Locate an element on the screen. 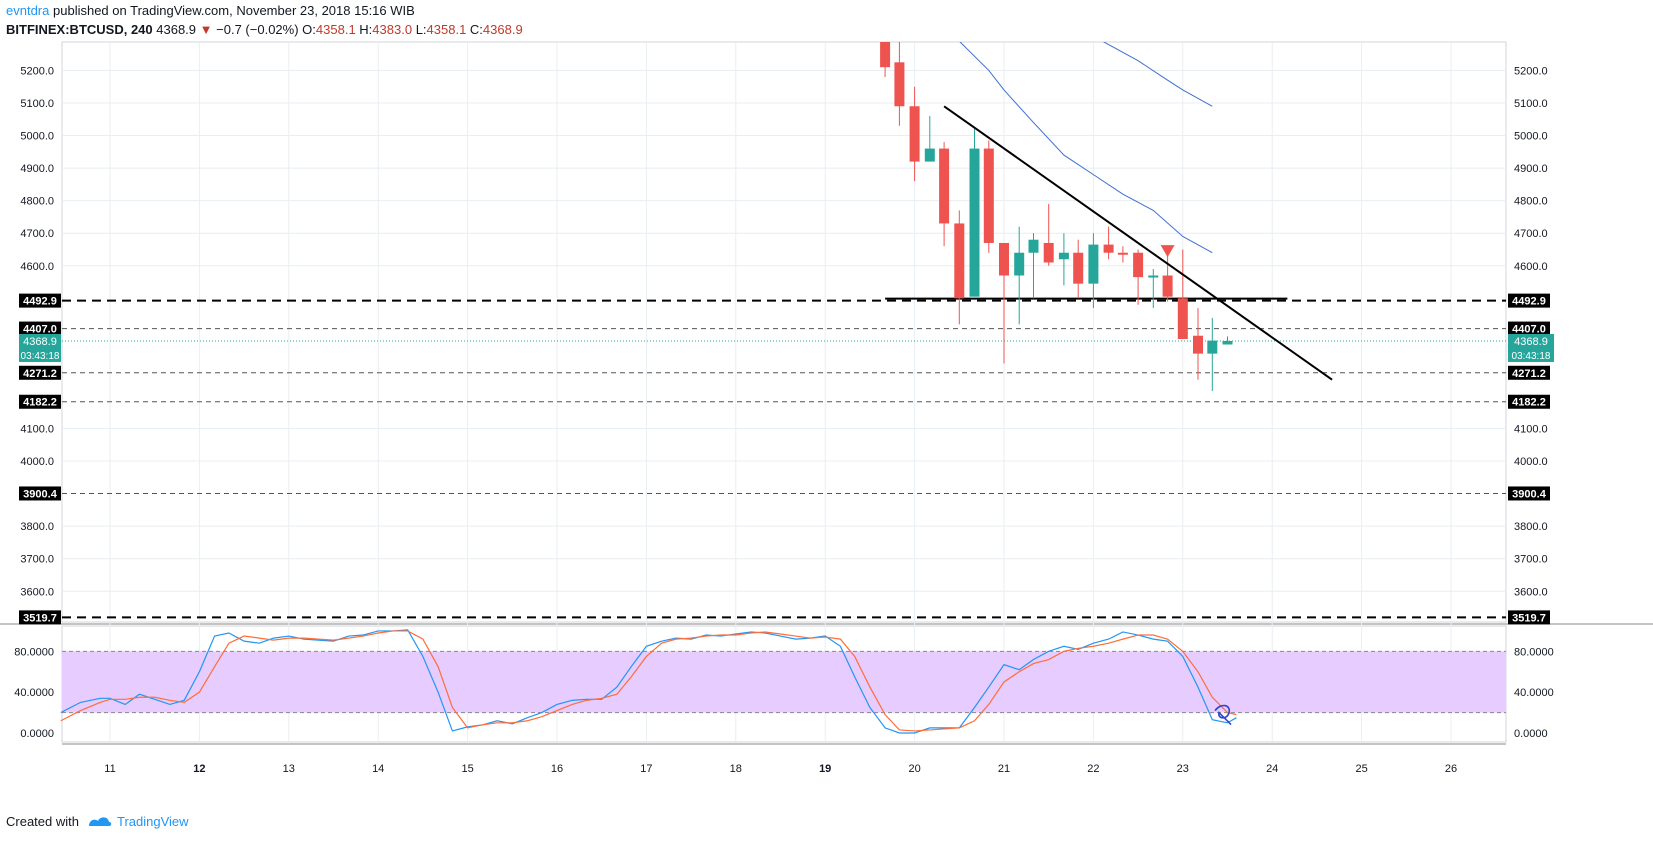  countdown-label-left: 03:43:18 is located at coordinates (40, 356).